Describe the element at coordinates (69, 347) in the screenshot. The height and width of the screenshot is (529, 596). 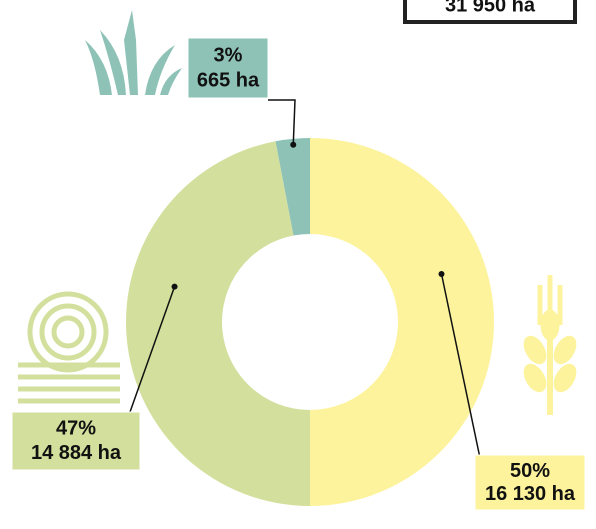
I see `hay-icon` at that location.